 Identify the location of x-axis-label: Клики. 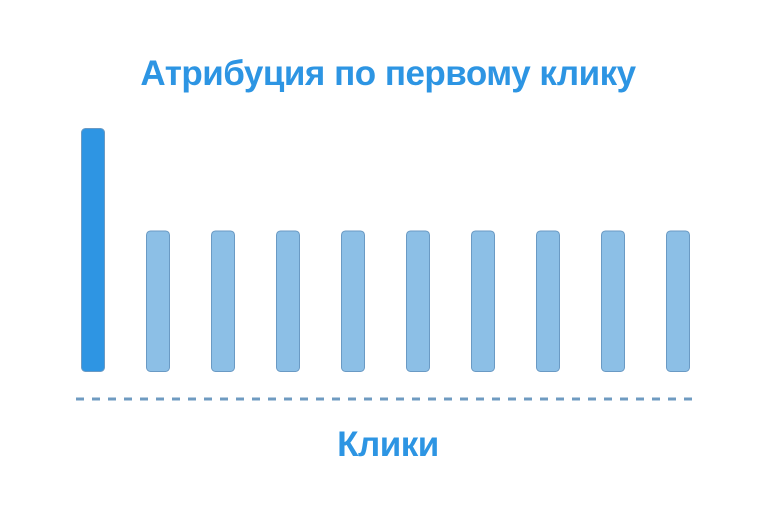
(388, 444).